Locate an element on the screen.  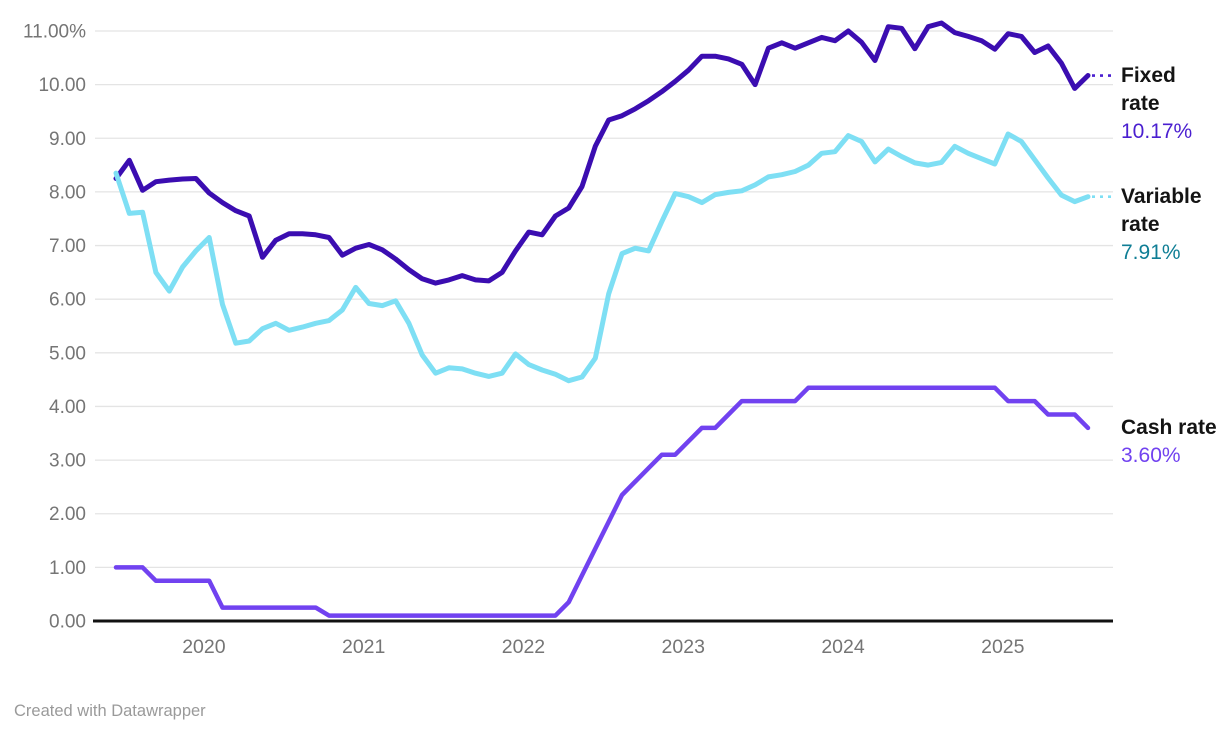
x-year-label: 2023 is located at coordinates (683, 647).